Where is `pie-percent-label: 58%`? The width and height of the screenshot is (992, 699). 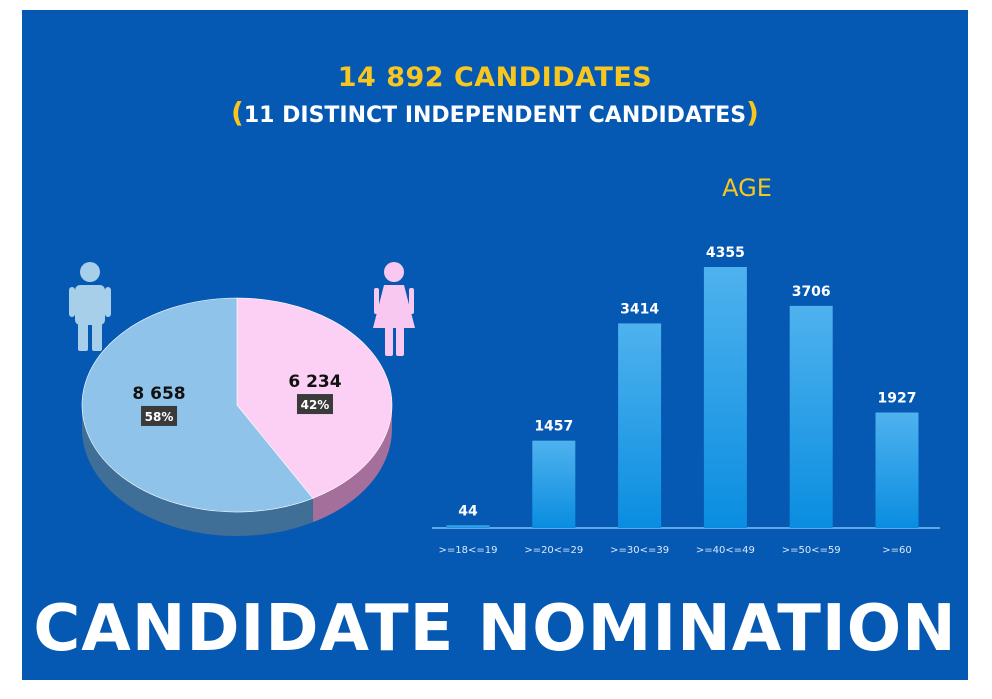 pie-percent-label: 58% is located at coordinates (159, 417).